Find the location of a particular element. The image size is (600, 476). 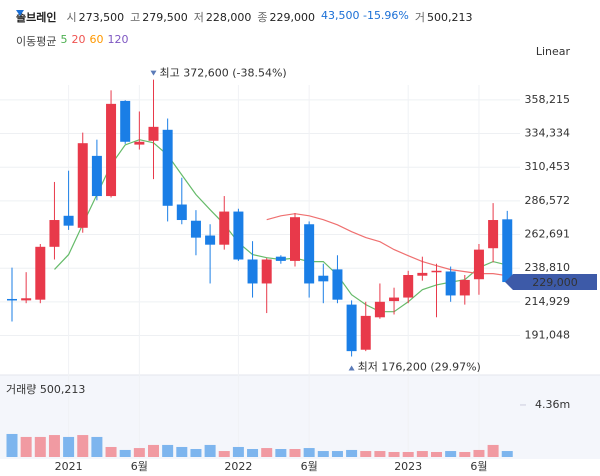

price-change: 43,500 -15.96% is located at coordinates (212, 17).